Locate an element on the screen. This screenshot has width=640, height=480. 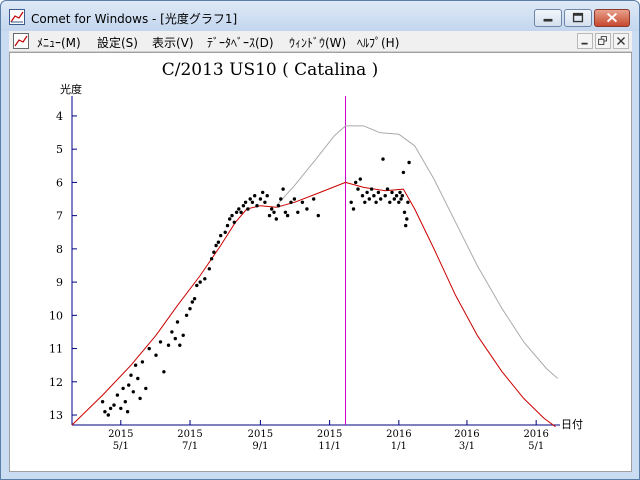
title-bar: Comet for Windows - [光度グラフ1] is located at coordinates (320, 16).